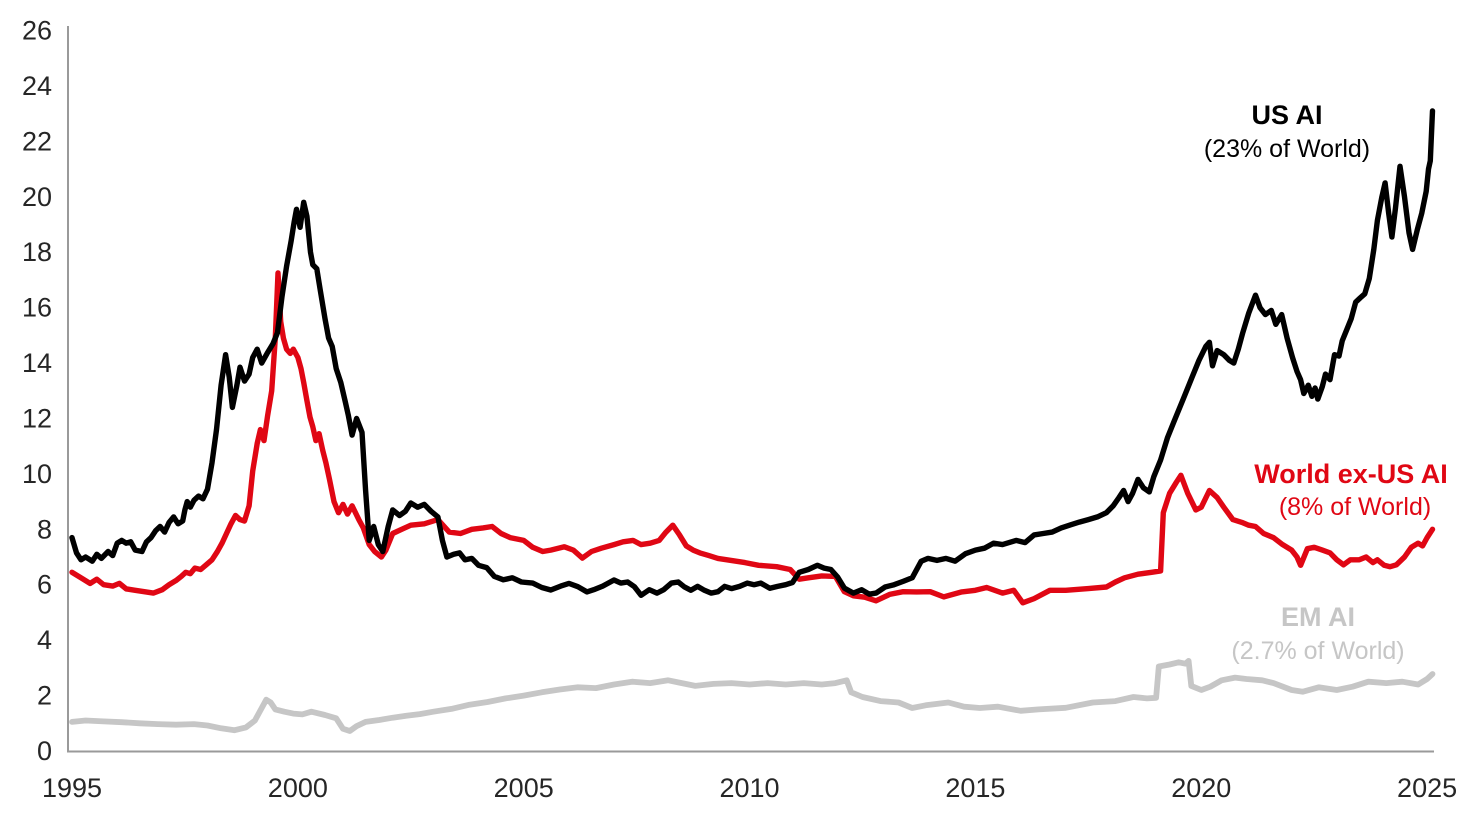 The height and width of the screenshot is (837, 1475). Describe the element at coordinates (1351, 474) in the screenshot. I see `world-ex-us-ai-label: World ex-US AI` at that location.